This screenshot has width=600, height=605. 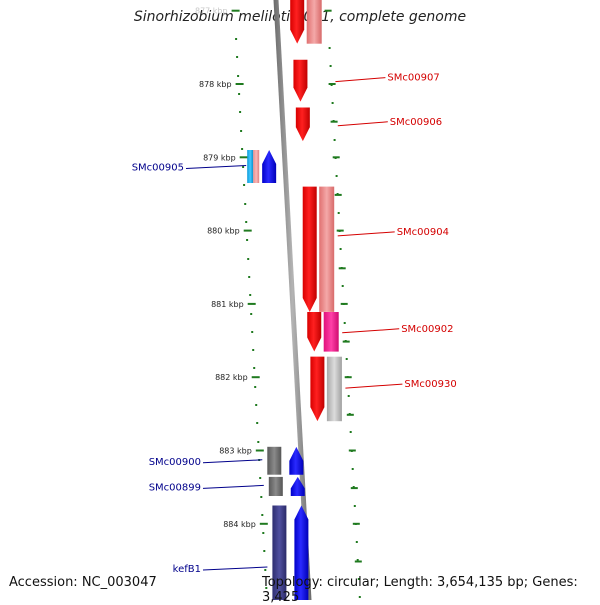 I want to click on gene-track-unnamed, so click(x=314, y=22).